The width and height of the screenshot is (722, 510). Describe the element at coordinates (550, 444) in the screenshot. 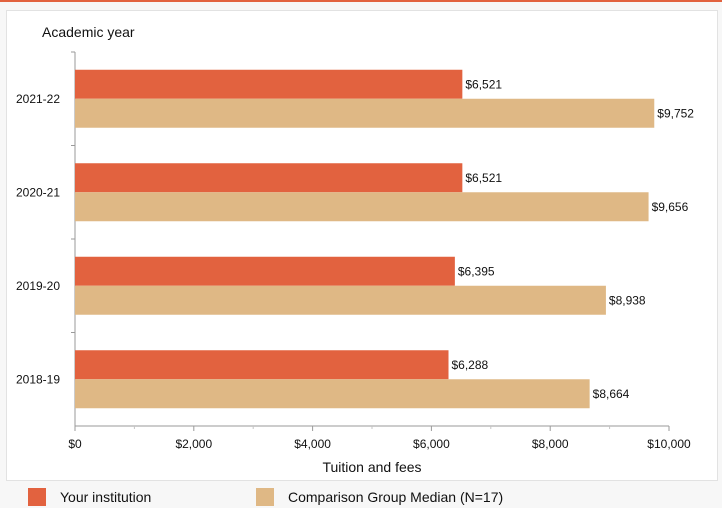

I see `x-tick-label: $8,000` at that location.